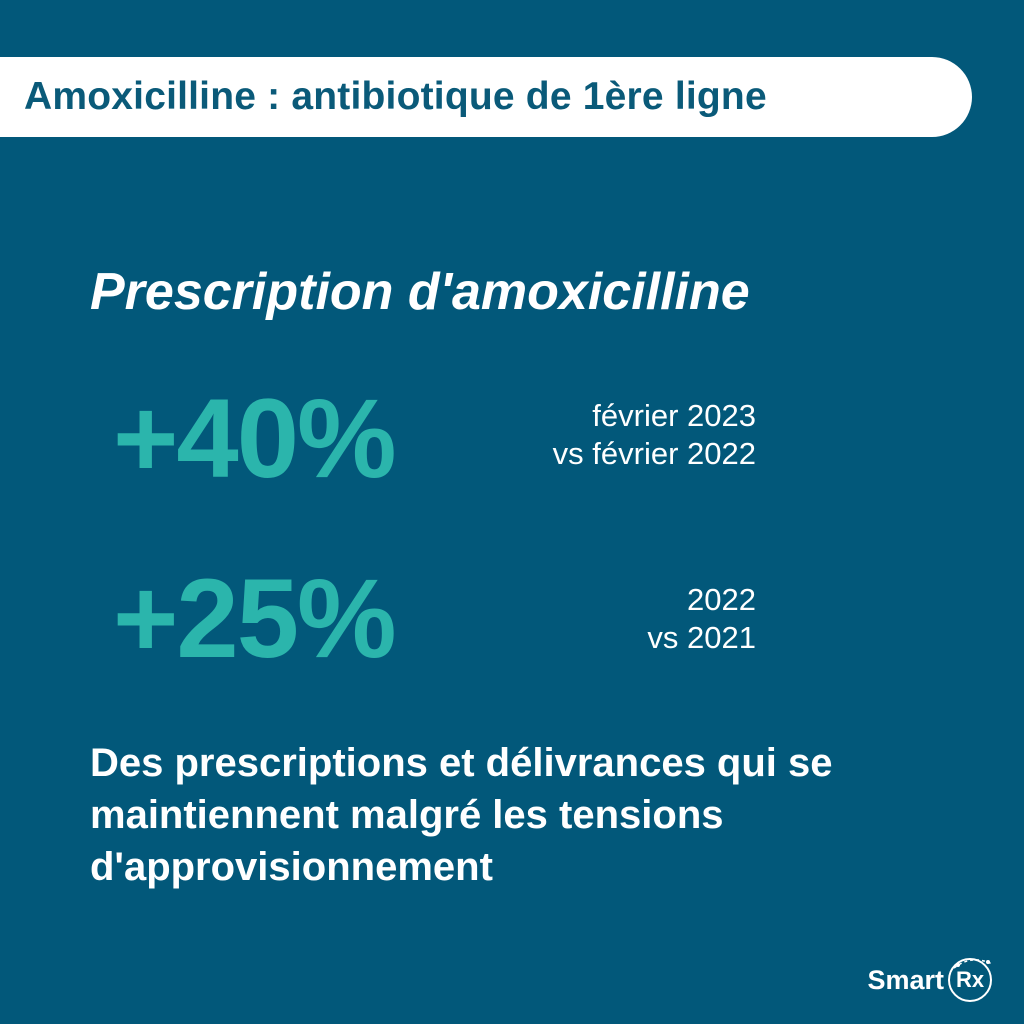 This screenshot has width=1024, height=1024. What do you see at coordinates (701, 637) in the screenshot?
I see `stat-description-line: vs 2021` at bounding box center [701, 637].